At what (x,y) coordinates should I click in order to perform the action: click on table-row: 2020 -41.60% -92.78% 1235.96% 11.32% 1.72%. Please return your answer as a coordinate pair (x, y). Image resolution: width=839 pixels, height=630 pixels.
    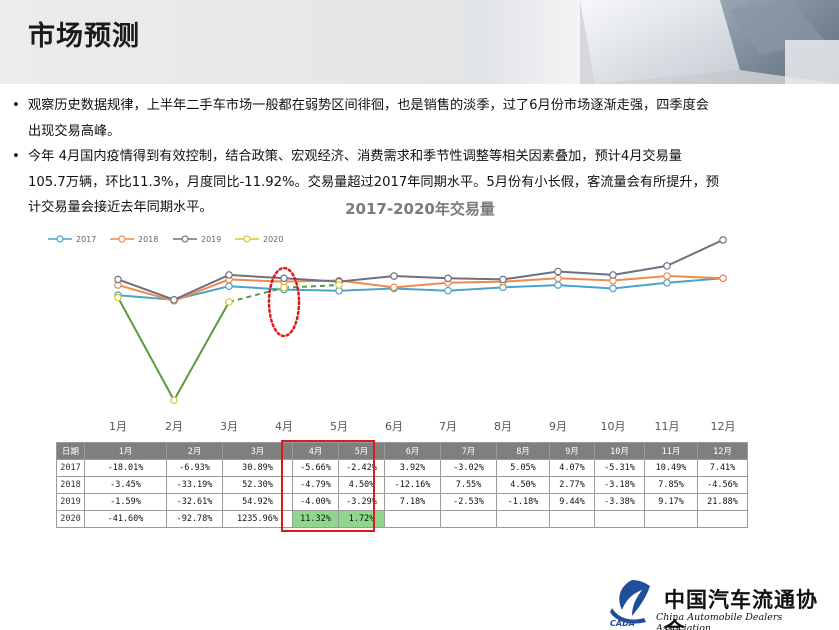
    Looking at the image, I should click on (402, 519).